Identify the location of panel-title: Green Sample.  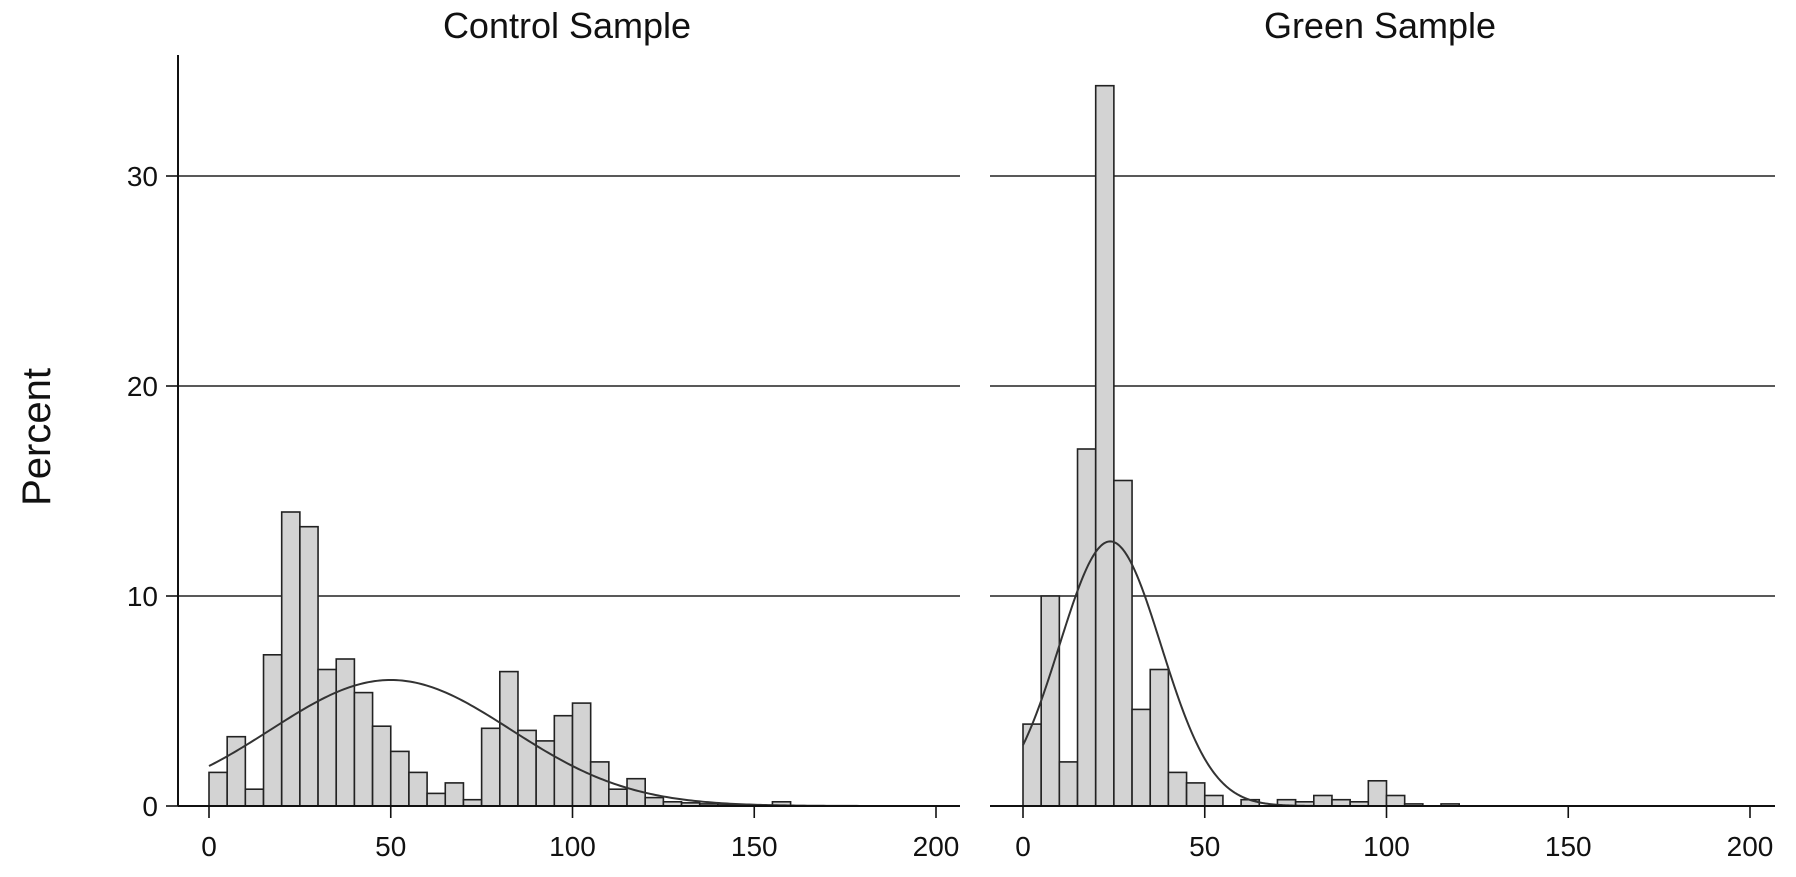
(1380, 25).